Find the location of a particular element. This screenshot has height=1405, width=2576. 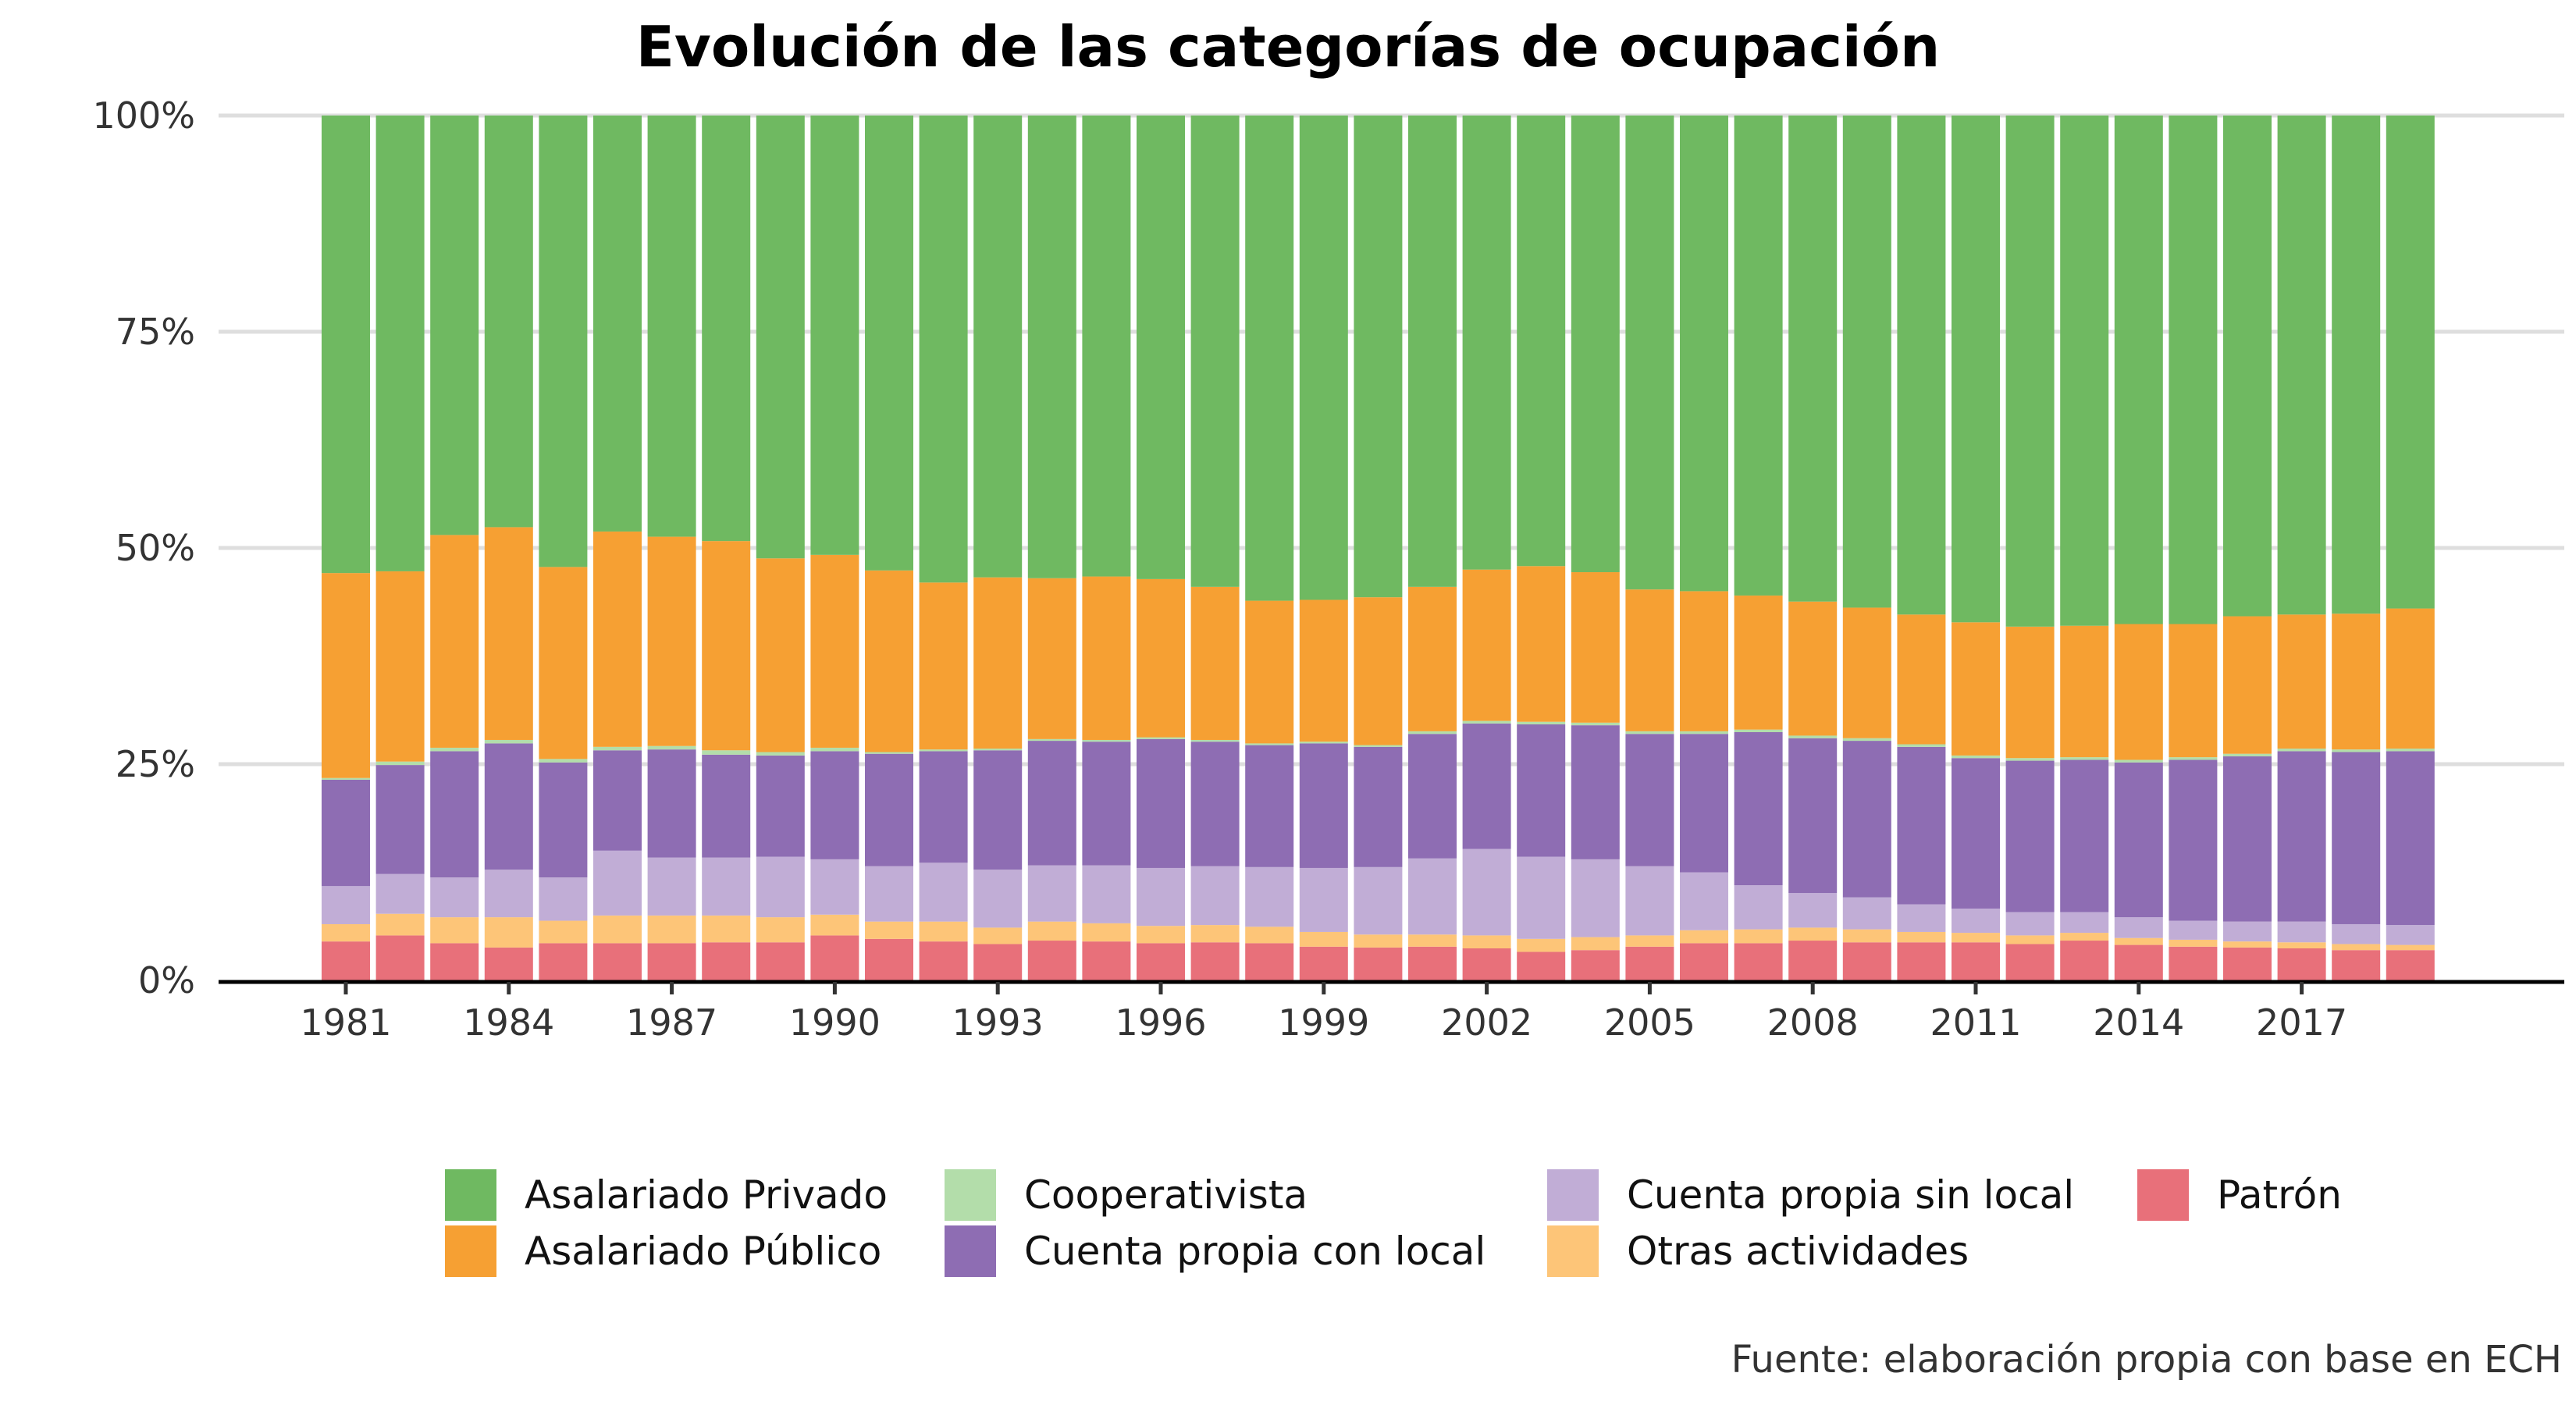

x-tick-label: 1981 is located at coordinates (345, 1023).